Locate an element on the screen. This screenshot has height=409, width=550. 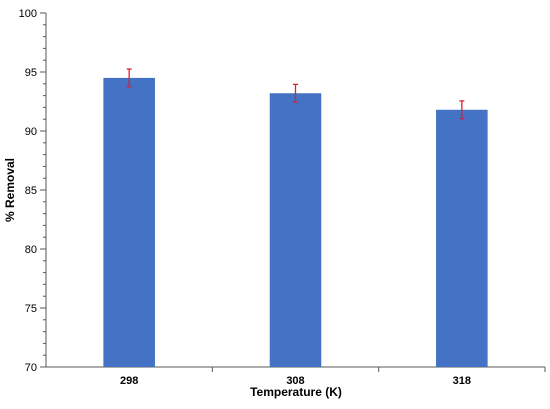
y-axis: 70 75 80 85 90 95 100 is located at coordinates (33, 191).